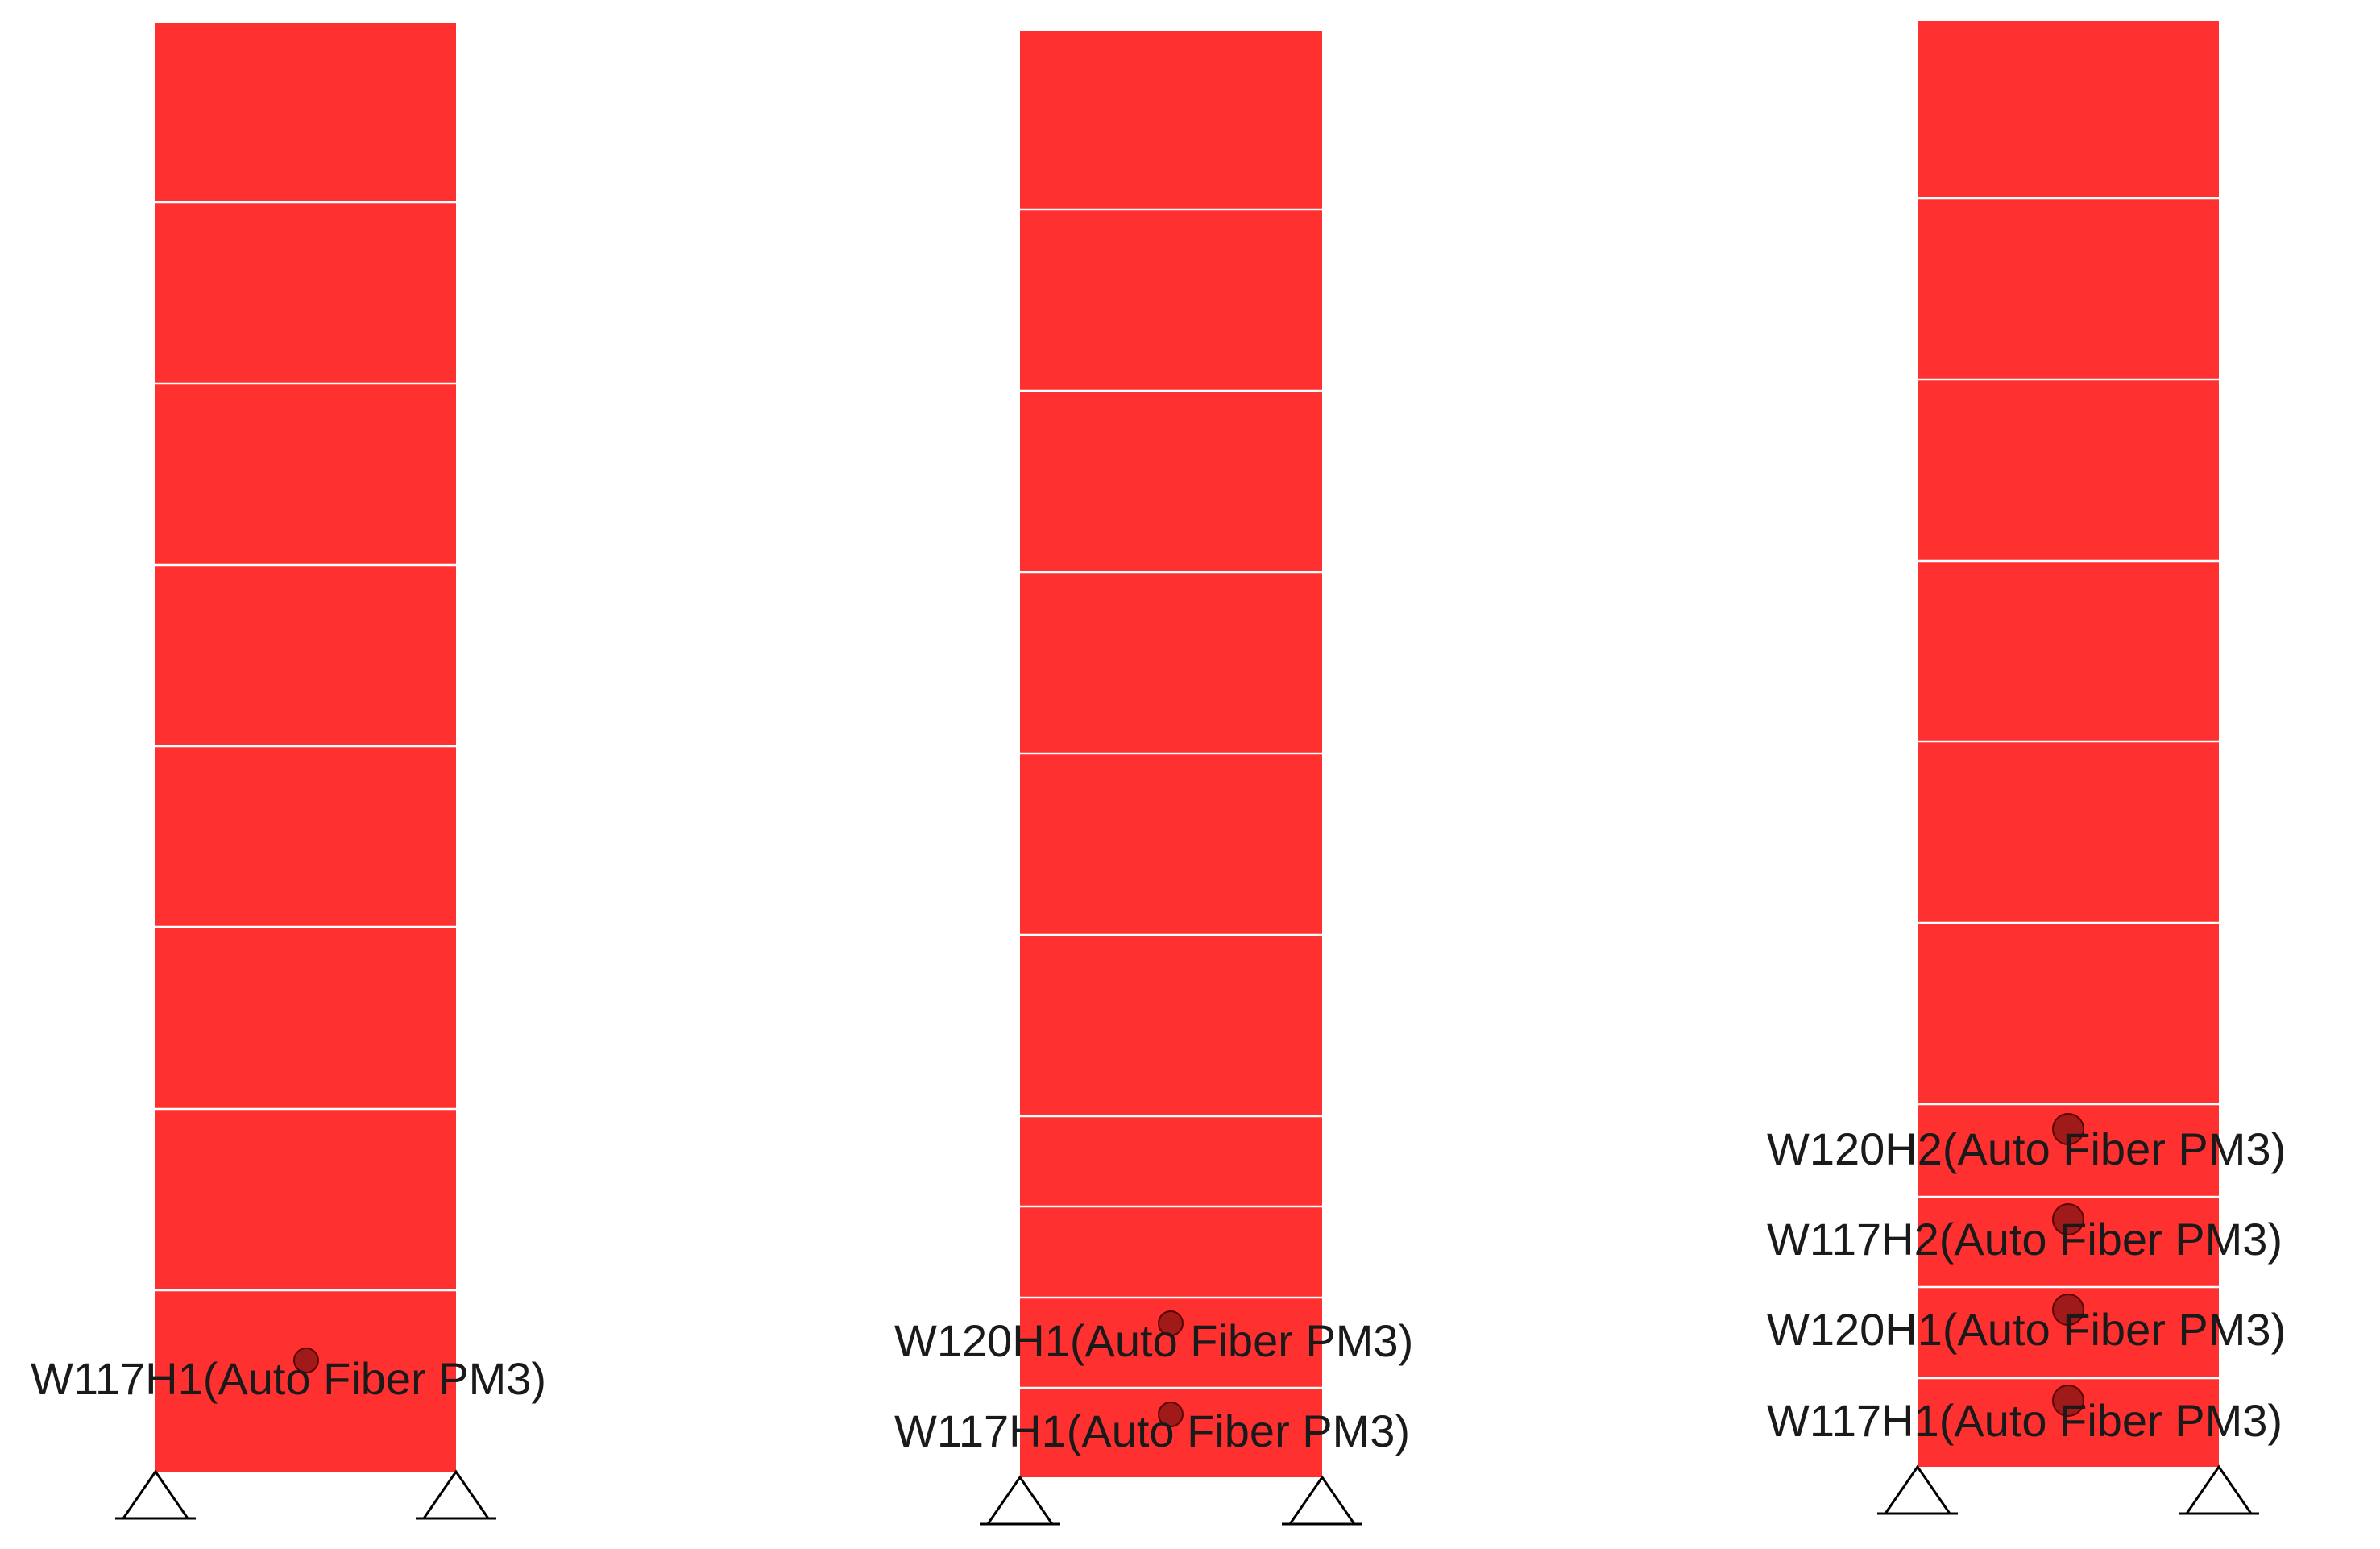 The width and height of the screenshot is (2380, 1549). Describe the element at coordinates (2025, 1240) in the screenshot. I see `hinge-label: W117H2(Auto Fiber PM3)` at that location.